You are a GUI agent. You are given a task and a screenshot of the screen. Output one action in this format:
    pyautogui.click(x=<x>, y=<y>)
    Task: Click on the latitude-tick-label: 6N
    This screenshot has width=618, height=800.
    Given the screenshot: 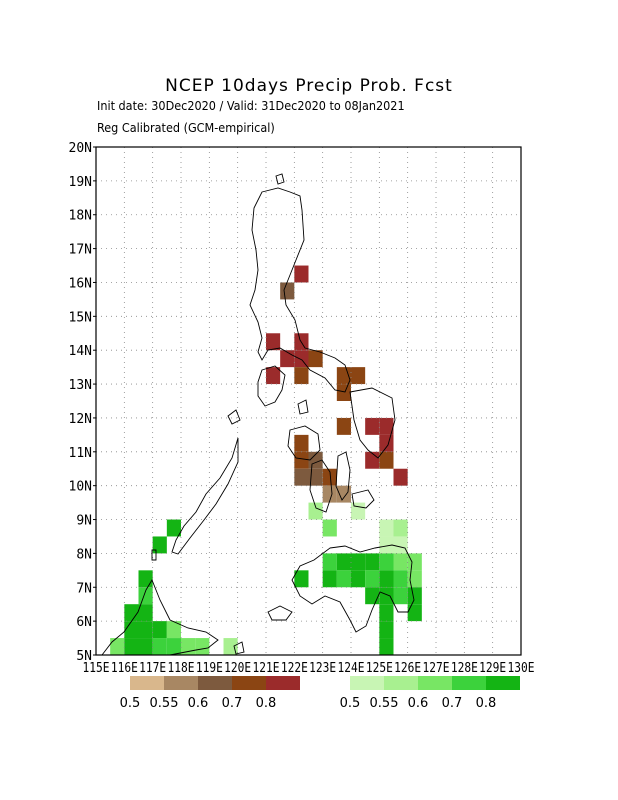 What is the action you would take?
    pyautogui.click(x=84, y=622)
    